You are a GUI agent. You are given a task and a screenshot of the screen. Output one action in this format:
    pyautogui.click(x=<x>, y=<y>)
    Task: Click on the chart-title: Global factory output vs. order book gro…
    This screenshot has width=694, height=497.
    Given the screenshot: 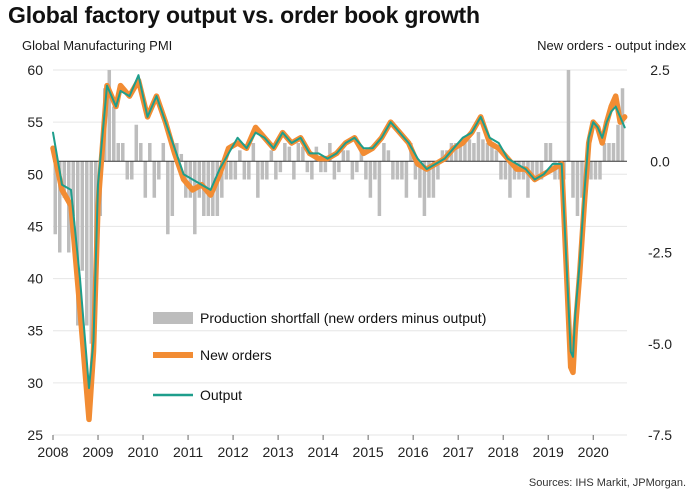 What is the action you would take?
    pyautogui.click(x=244, y=15)
    